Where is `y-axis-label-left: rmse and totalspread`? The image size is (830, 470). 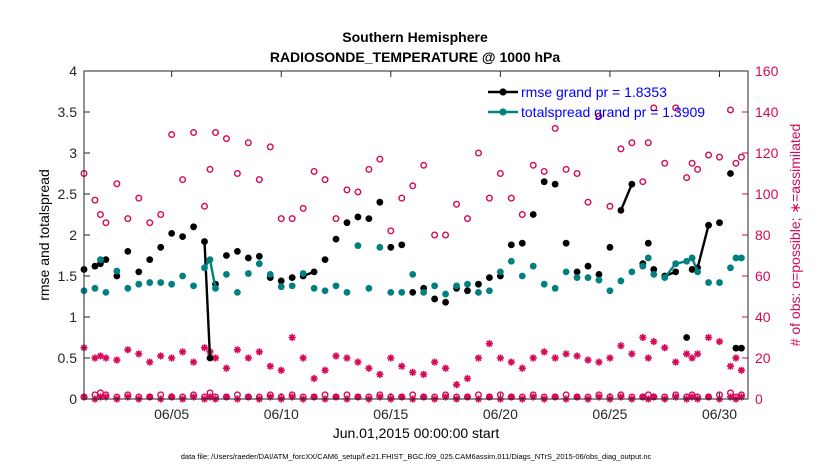 y-axis-label-left: rmse and totalspread is located at coordinates (44, 235).